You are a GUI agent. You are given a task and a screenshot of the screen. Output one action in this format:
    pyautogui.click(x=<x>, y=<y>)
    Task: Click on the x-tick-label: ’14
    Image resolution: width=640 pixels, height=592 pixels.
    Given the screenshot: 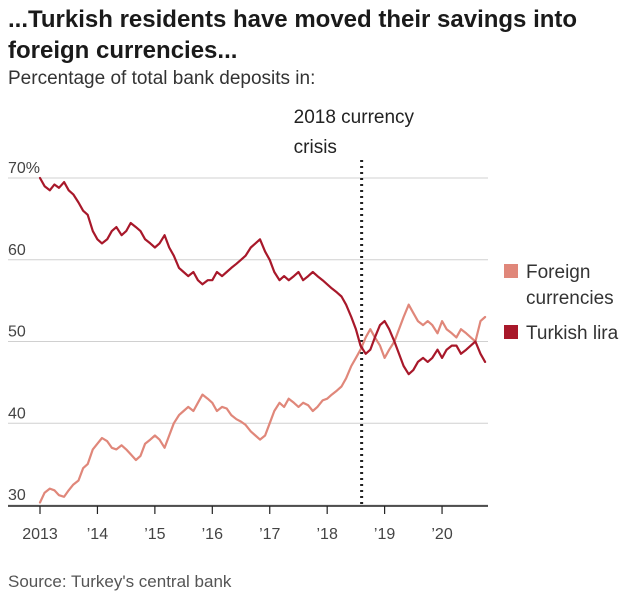 What is the action you would take?
    pyautogui.click(x=97, y=534)
    